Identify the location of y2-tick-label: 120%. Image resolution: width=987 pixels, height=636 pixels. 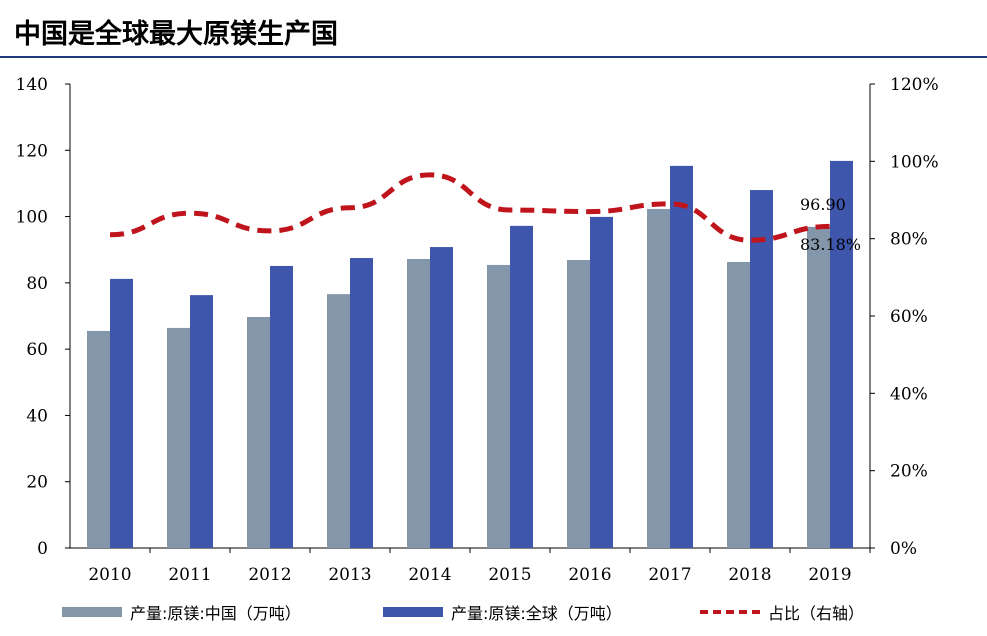
(914, 85).